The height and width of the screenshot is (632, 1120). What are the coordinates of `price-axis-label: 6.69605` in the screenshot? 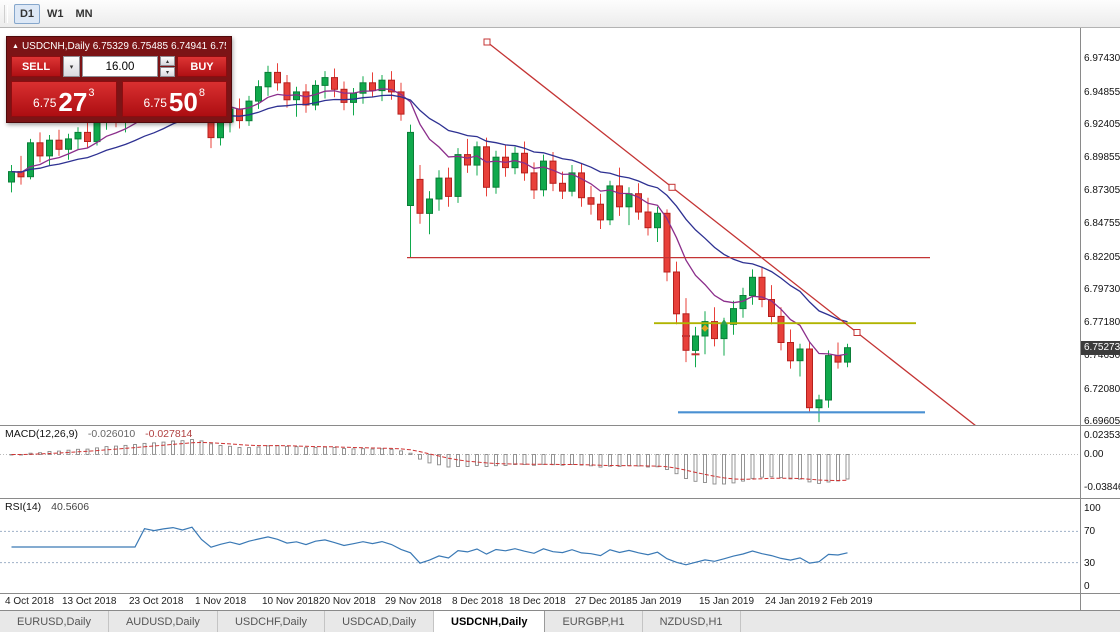 It's located at (1102, 421).